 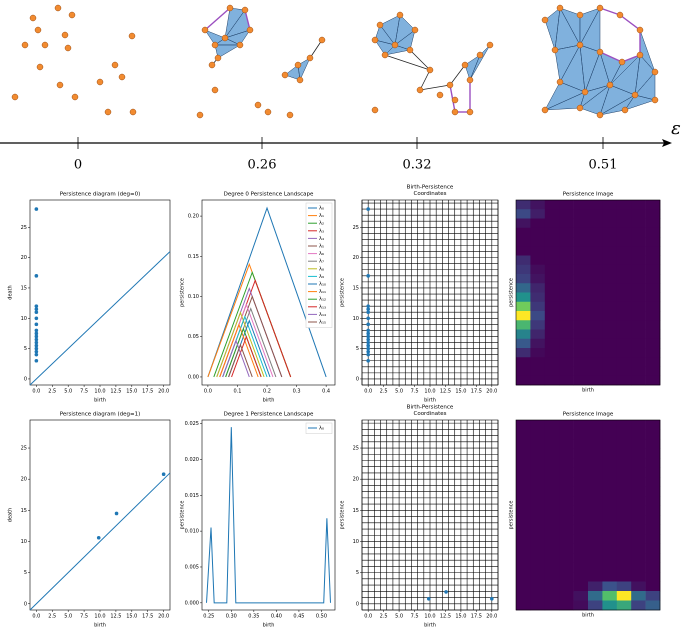 I want to click on legend-label: λ₁₃, so click(x=322, y=307).